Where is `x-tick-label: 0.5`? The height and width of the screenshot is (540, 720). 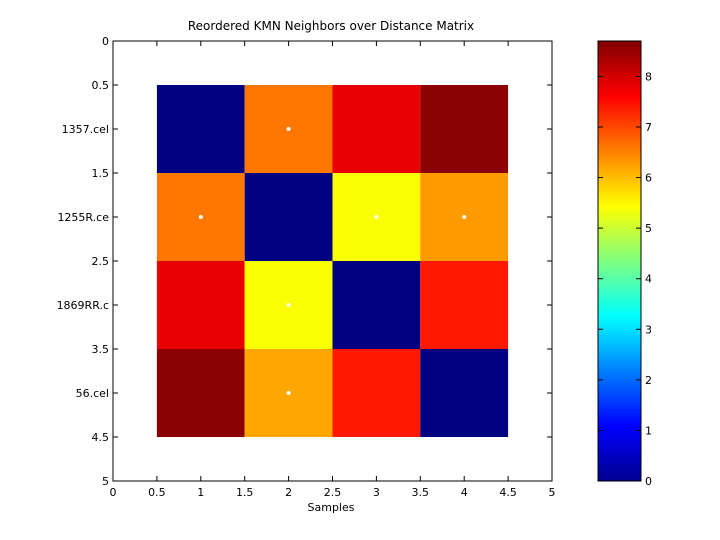
x-tick-label: 0.5 is located at coordinates (157, 492).